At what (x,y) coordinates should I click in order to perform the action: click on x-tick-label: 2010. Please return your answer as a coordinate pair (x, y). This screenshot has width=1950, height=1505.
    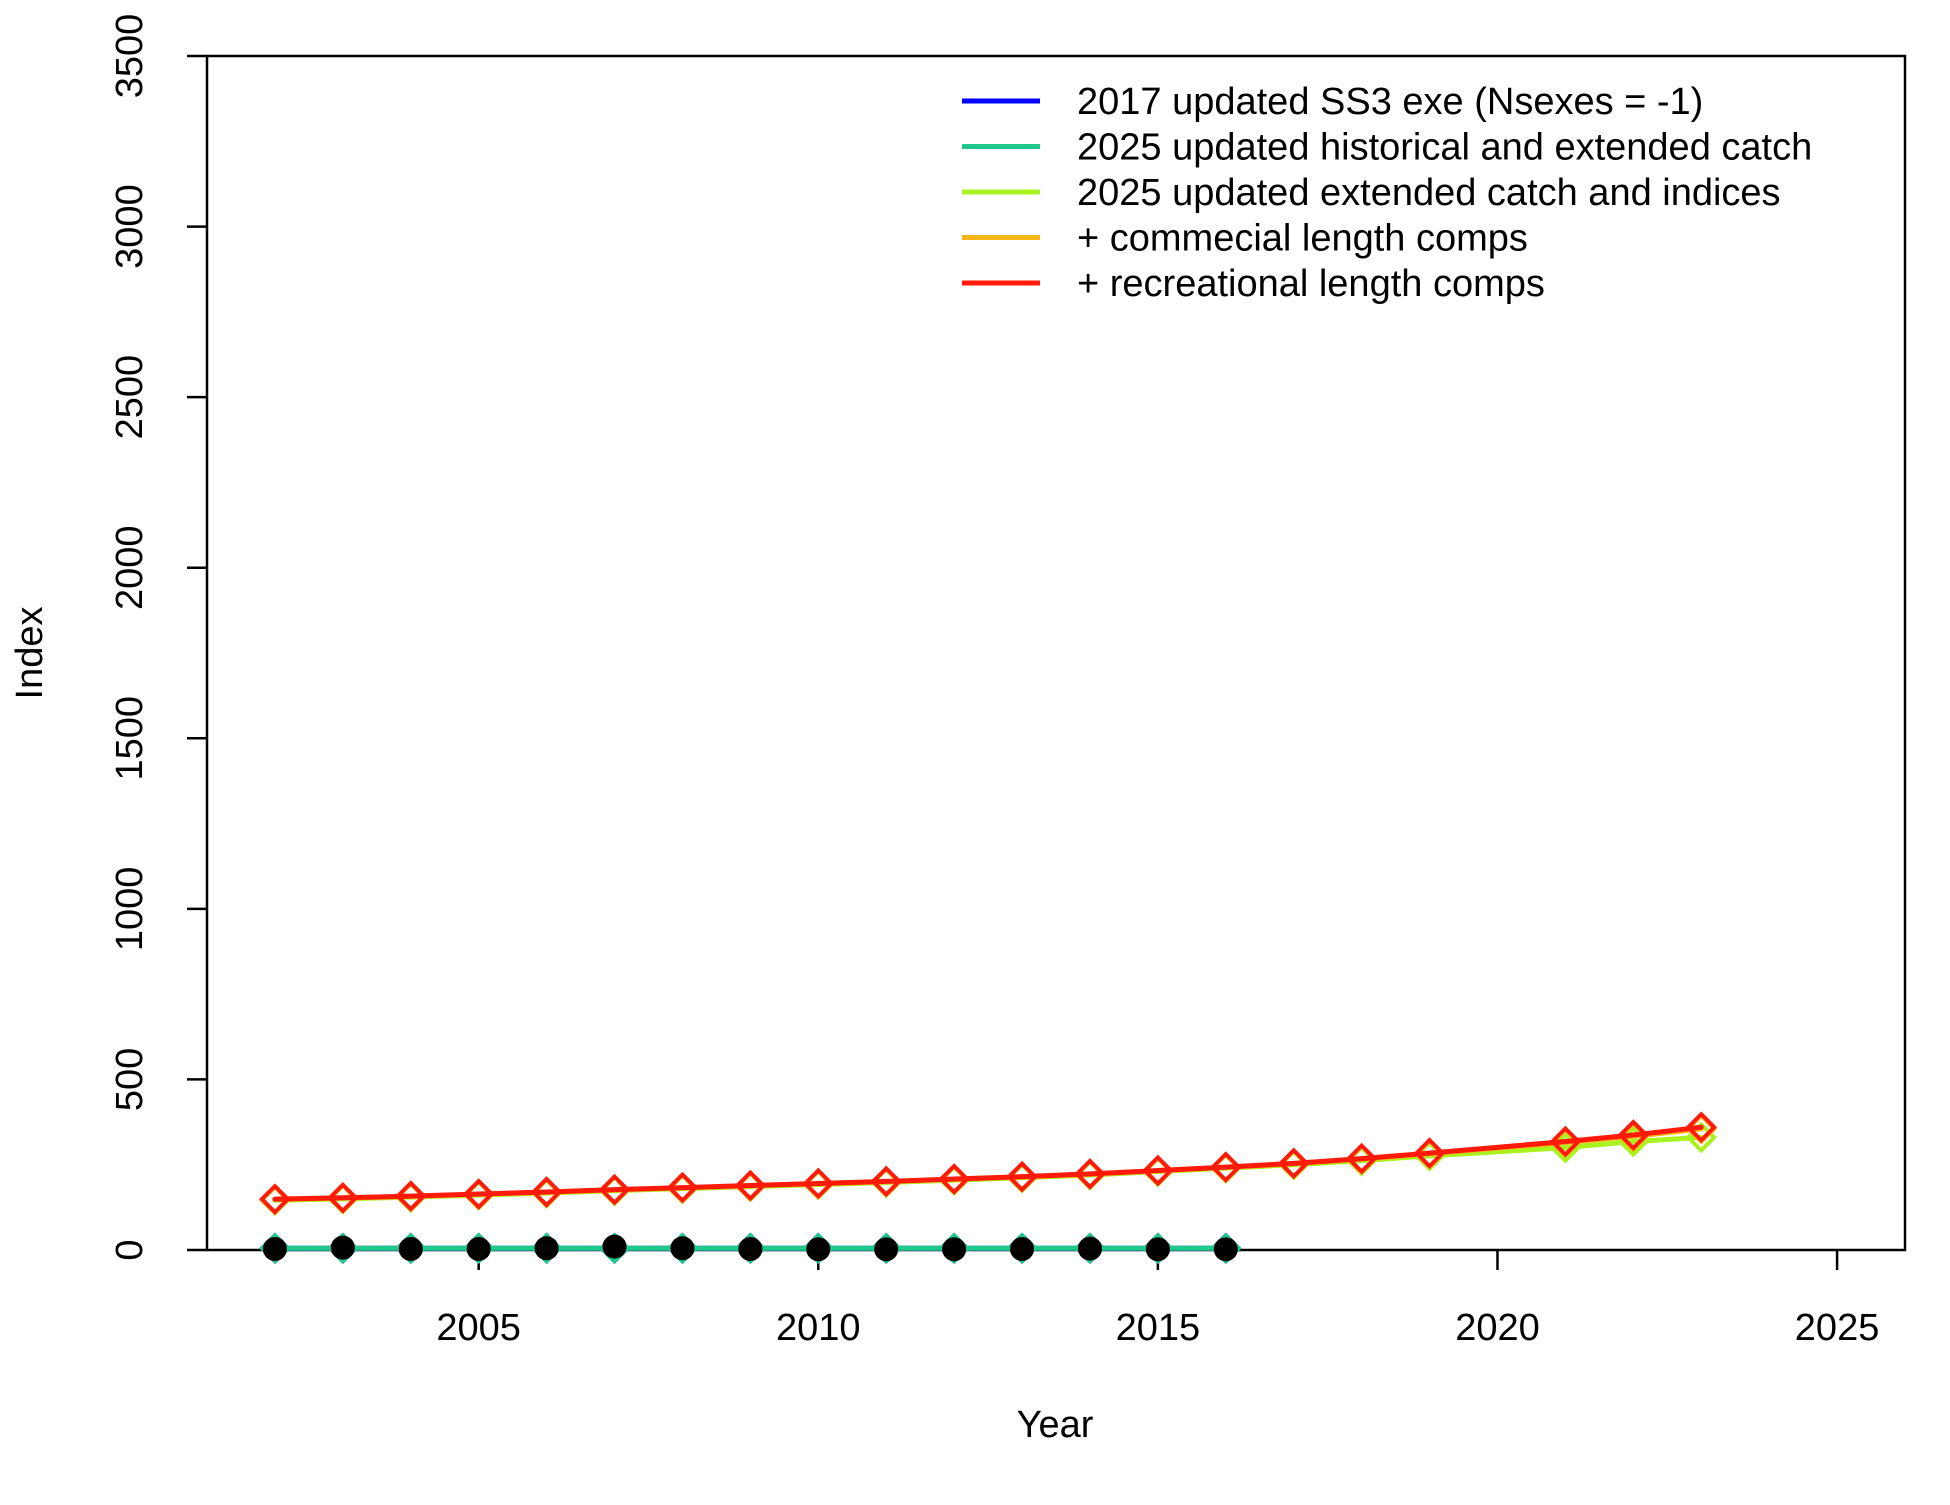
    Looking at the image, I should click on (818, 1328).